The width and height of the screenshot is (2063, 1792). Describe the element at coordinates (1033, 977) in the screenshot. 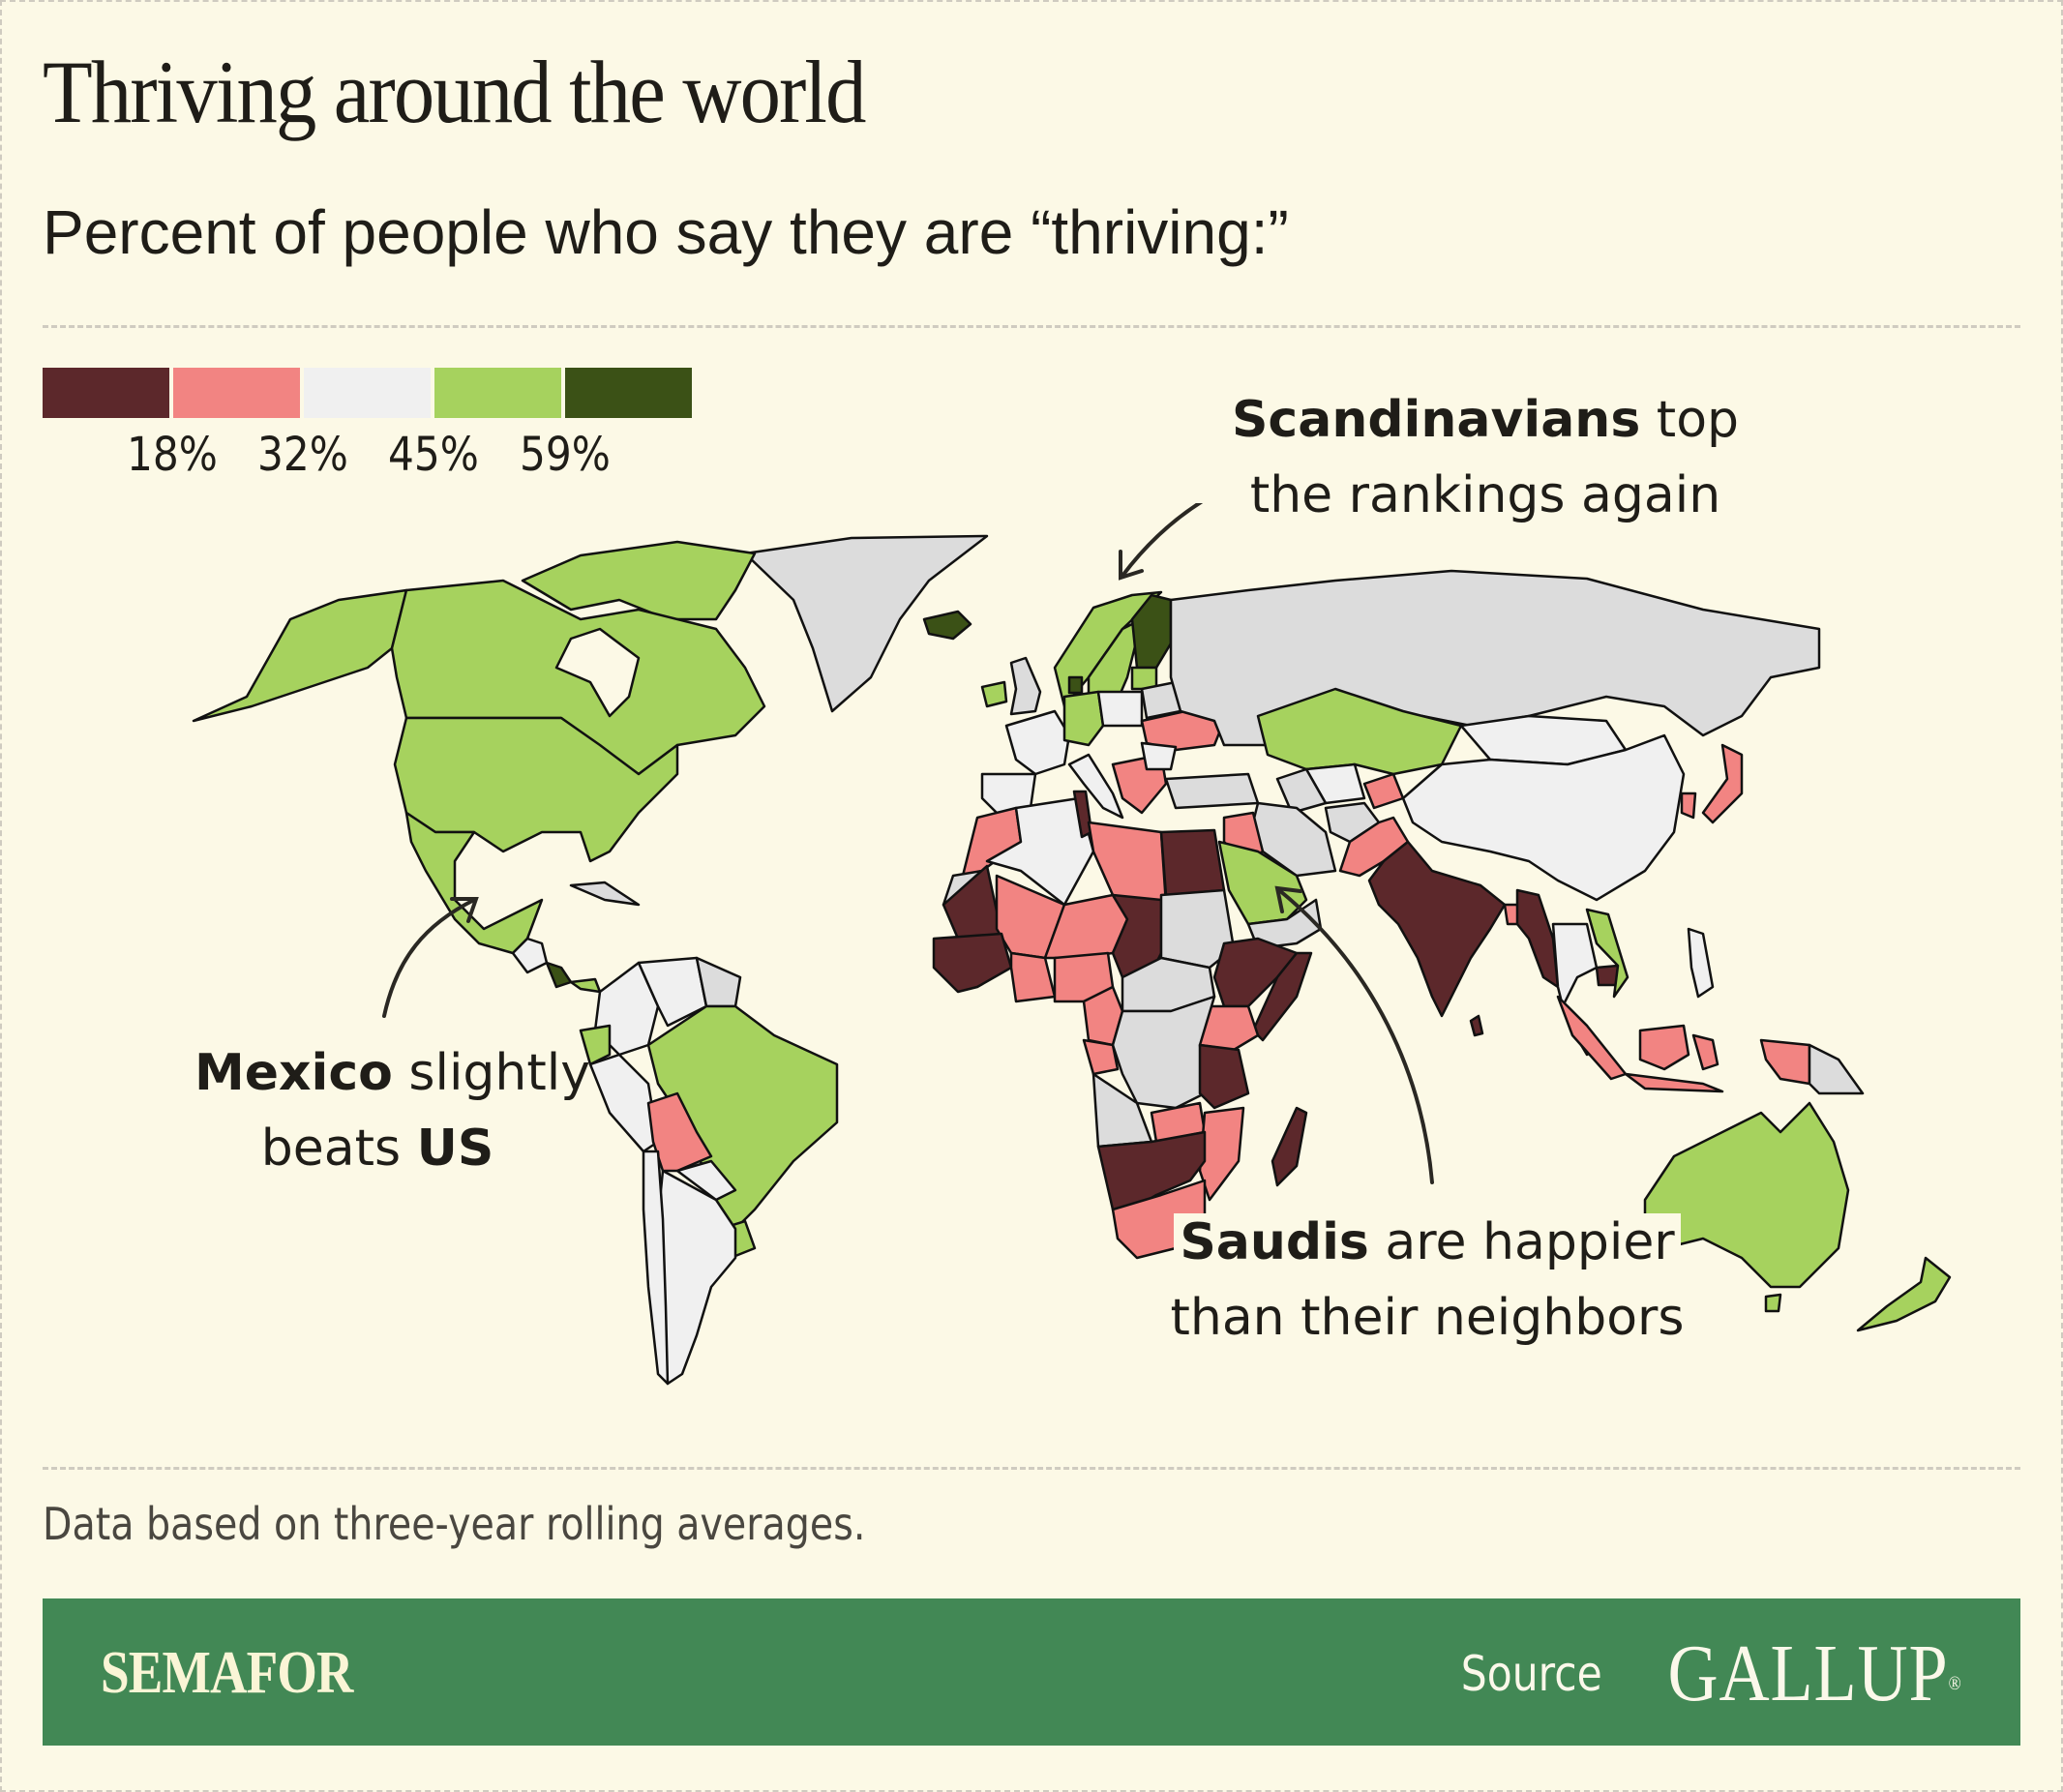

I see `country-west-africa-pink` at that location.